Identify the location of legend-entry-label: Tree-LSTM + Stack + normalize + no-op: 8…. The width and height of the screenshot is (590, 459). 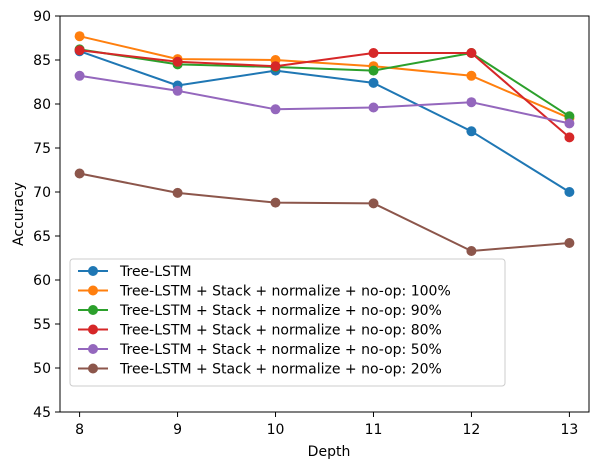
(280, 331).